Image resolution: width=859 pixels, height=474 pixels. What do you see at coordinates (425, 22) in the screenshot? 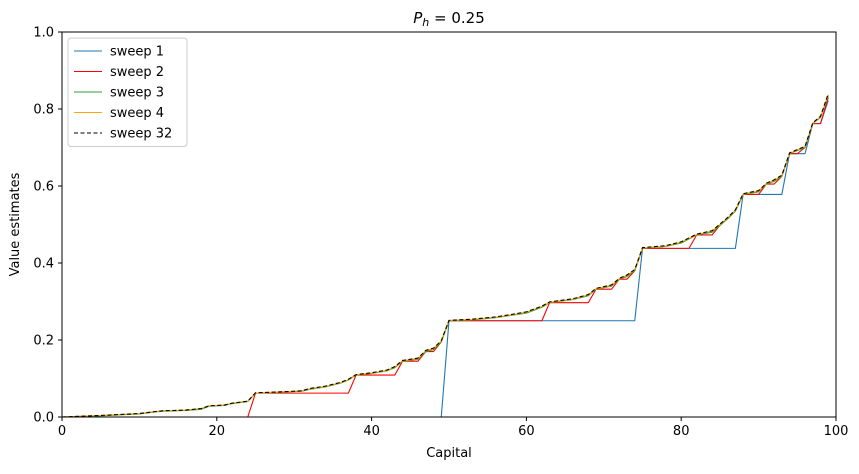
I see `title-subscript: h` at bounding box center [425, 22].